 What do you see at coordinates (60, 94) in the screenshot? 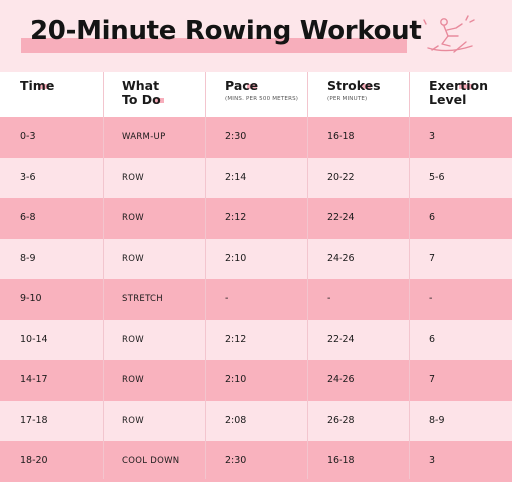
I see `header-time: Time` at bounding box center [60, 94].